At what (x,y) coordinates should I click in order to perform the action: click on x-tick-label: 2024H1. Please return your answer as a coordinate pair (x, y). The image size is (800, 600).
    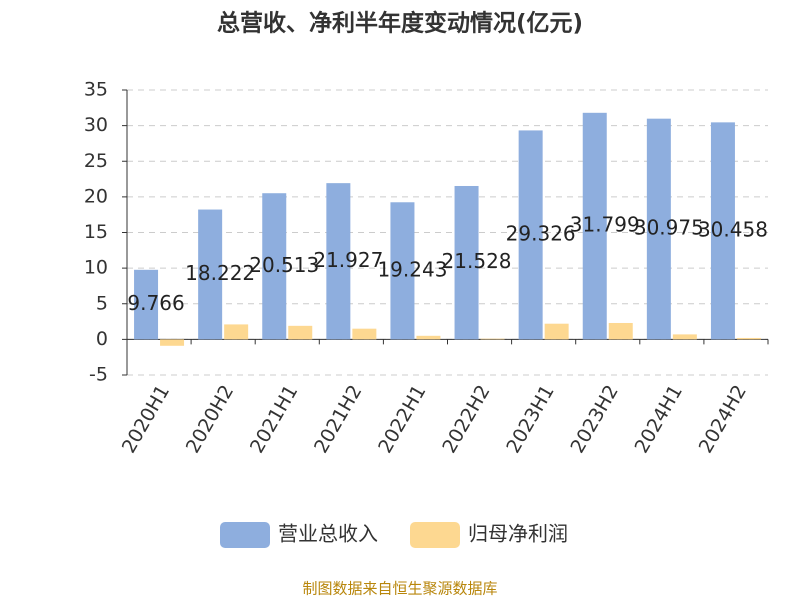
    Looking at the image, I should click on (659, 419).